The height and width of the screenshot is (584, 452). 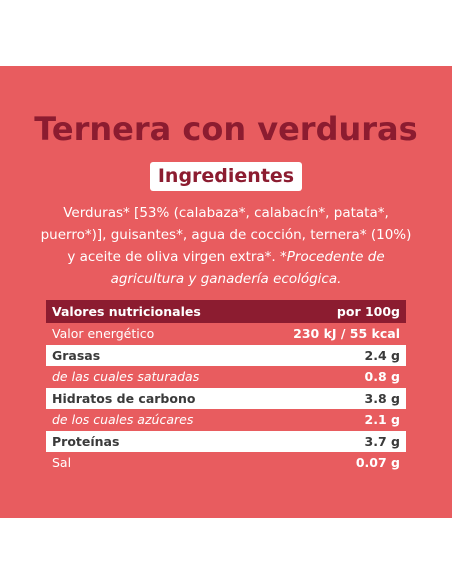 I want to click on nutrition-label: Grasas, so click(x=76, y=355).